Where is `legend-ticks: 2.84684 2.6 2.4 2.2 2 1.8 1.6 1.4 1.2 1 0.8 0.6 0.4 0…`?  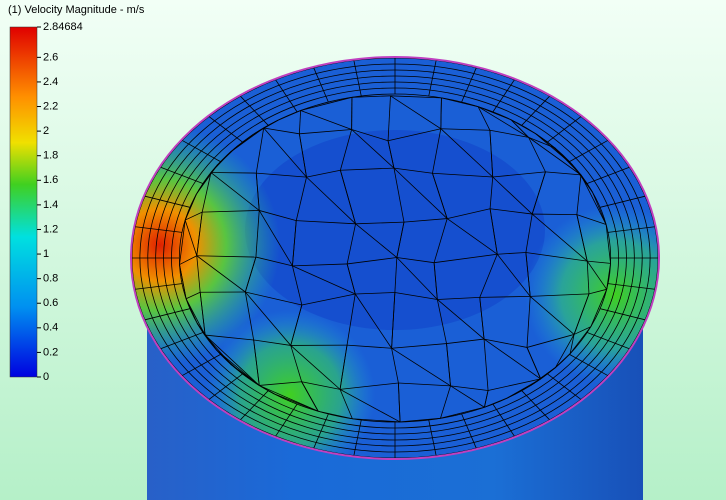
legend-ticks: 2.84684 2.6 2.4 2.2 2 1.8 1.6 1.4 1.2 1 0.8 0.6 0.4 0… is located at coordinates (60, 202).